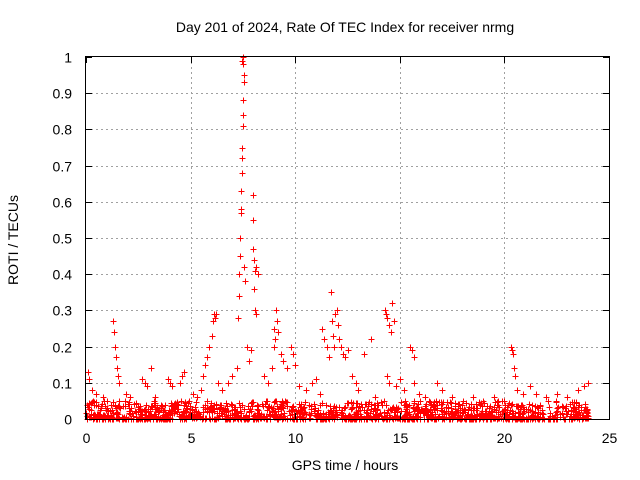 The image size is (640, 480). Describe the element at coordinates (63, 239) in the screenshot. I see `y-tick-label: 0.5` at that location.